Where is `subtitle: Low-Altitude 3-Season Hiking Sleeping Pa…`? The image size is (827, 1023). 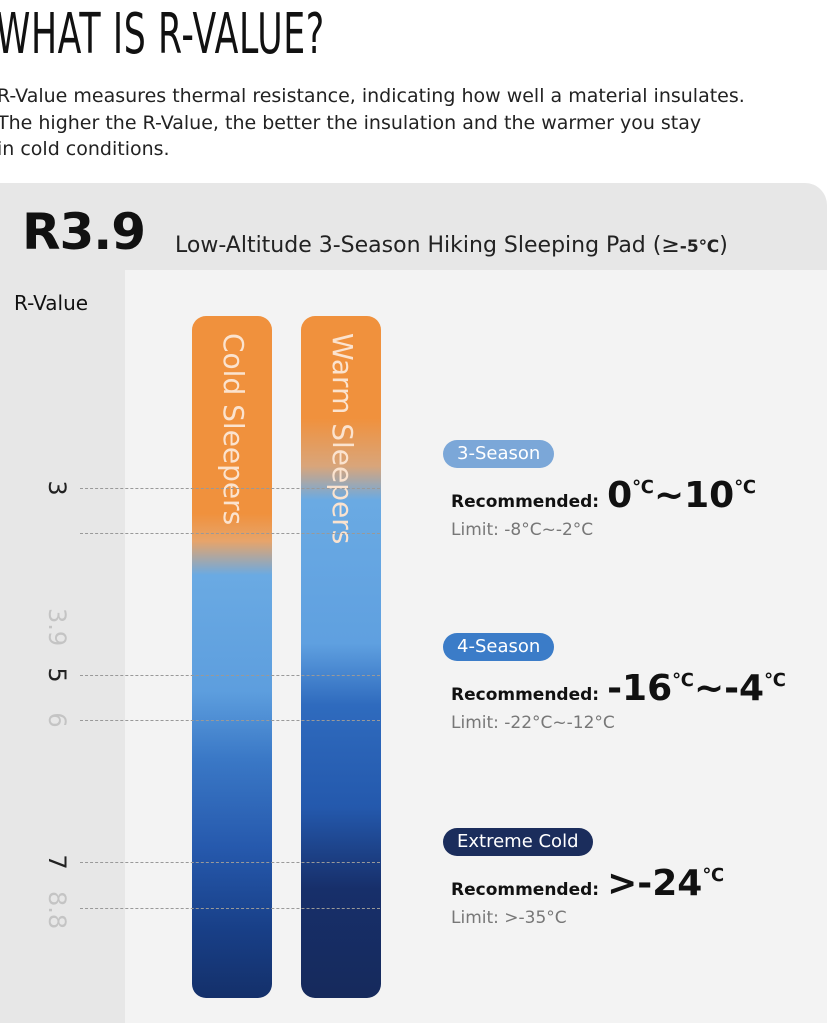
subtitle: Low-Altitude 3-Season Hiking Sleeping Pa… is located at coordinates (451, 245).